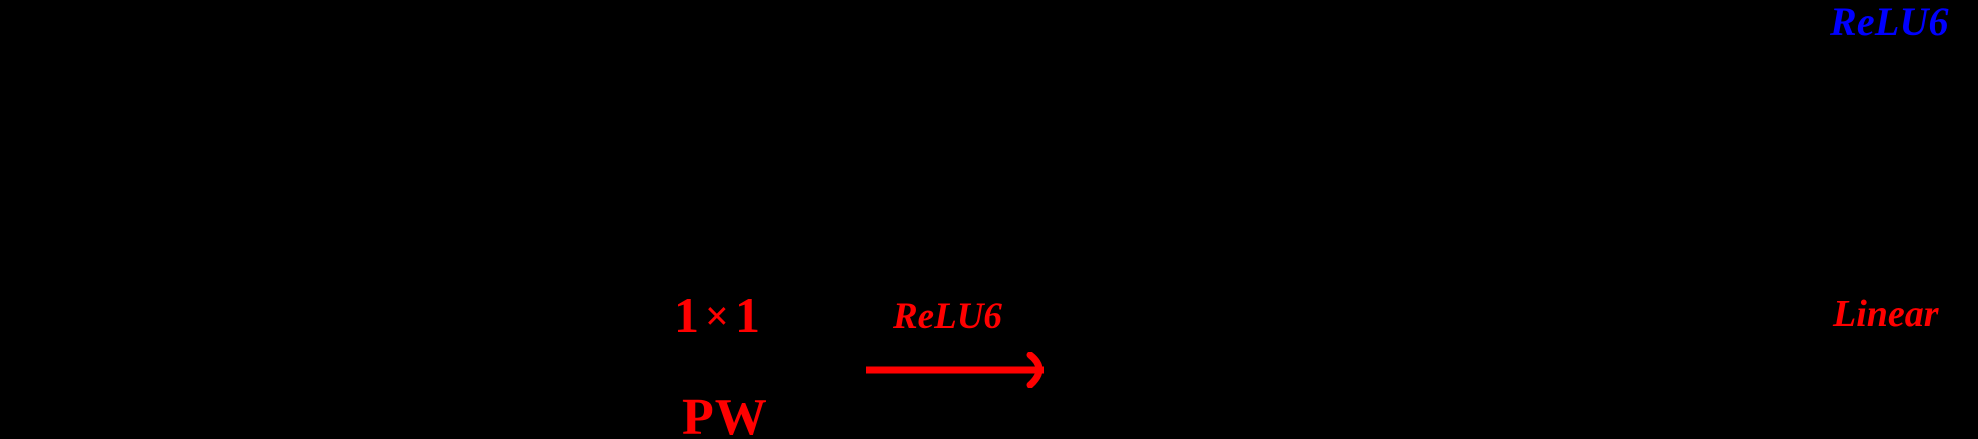 Image resolution: width=1978 pixels, height=439 pixels. I want to click on flow-arrow-right-icon, so click(955, 370).